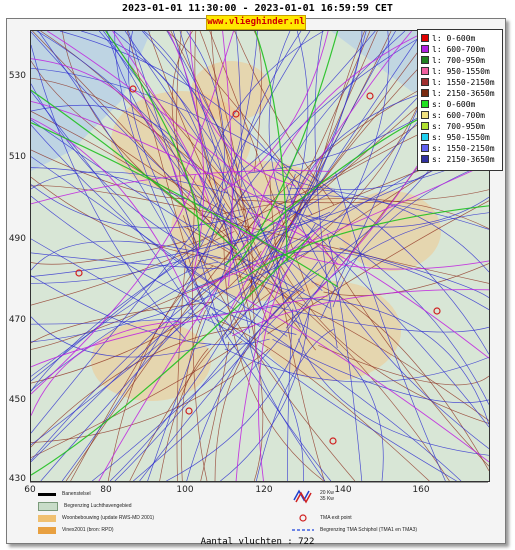  I want to click on x-tick-60: 60, so click(30, 490).